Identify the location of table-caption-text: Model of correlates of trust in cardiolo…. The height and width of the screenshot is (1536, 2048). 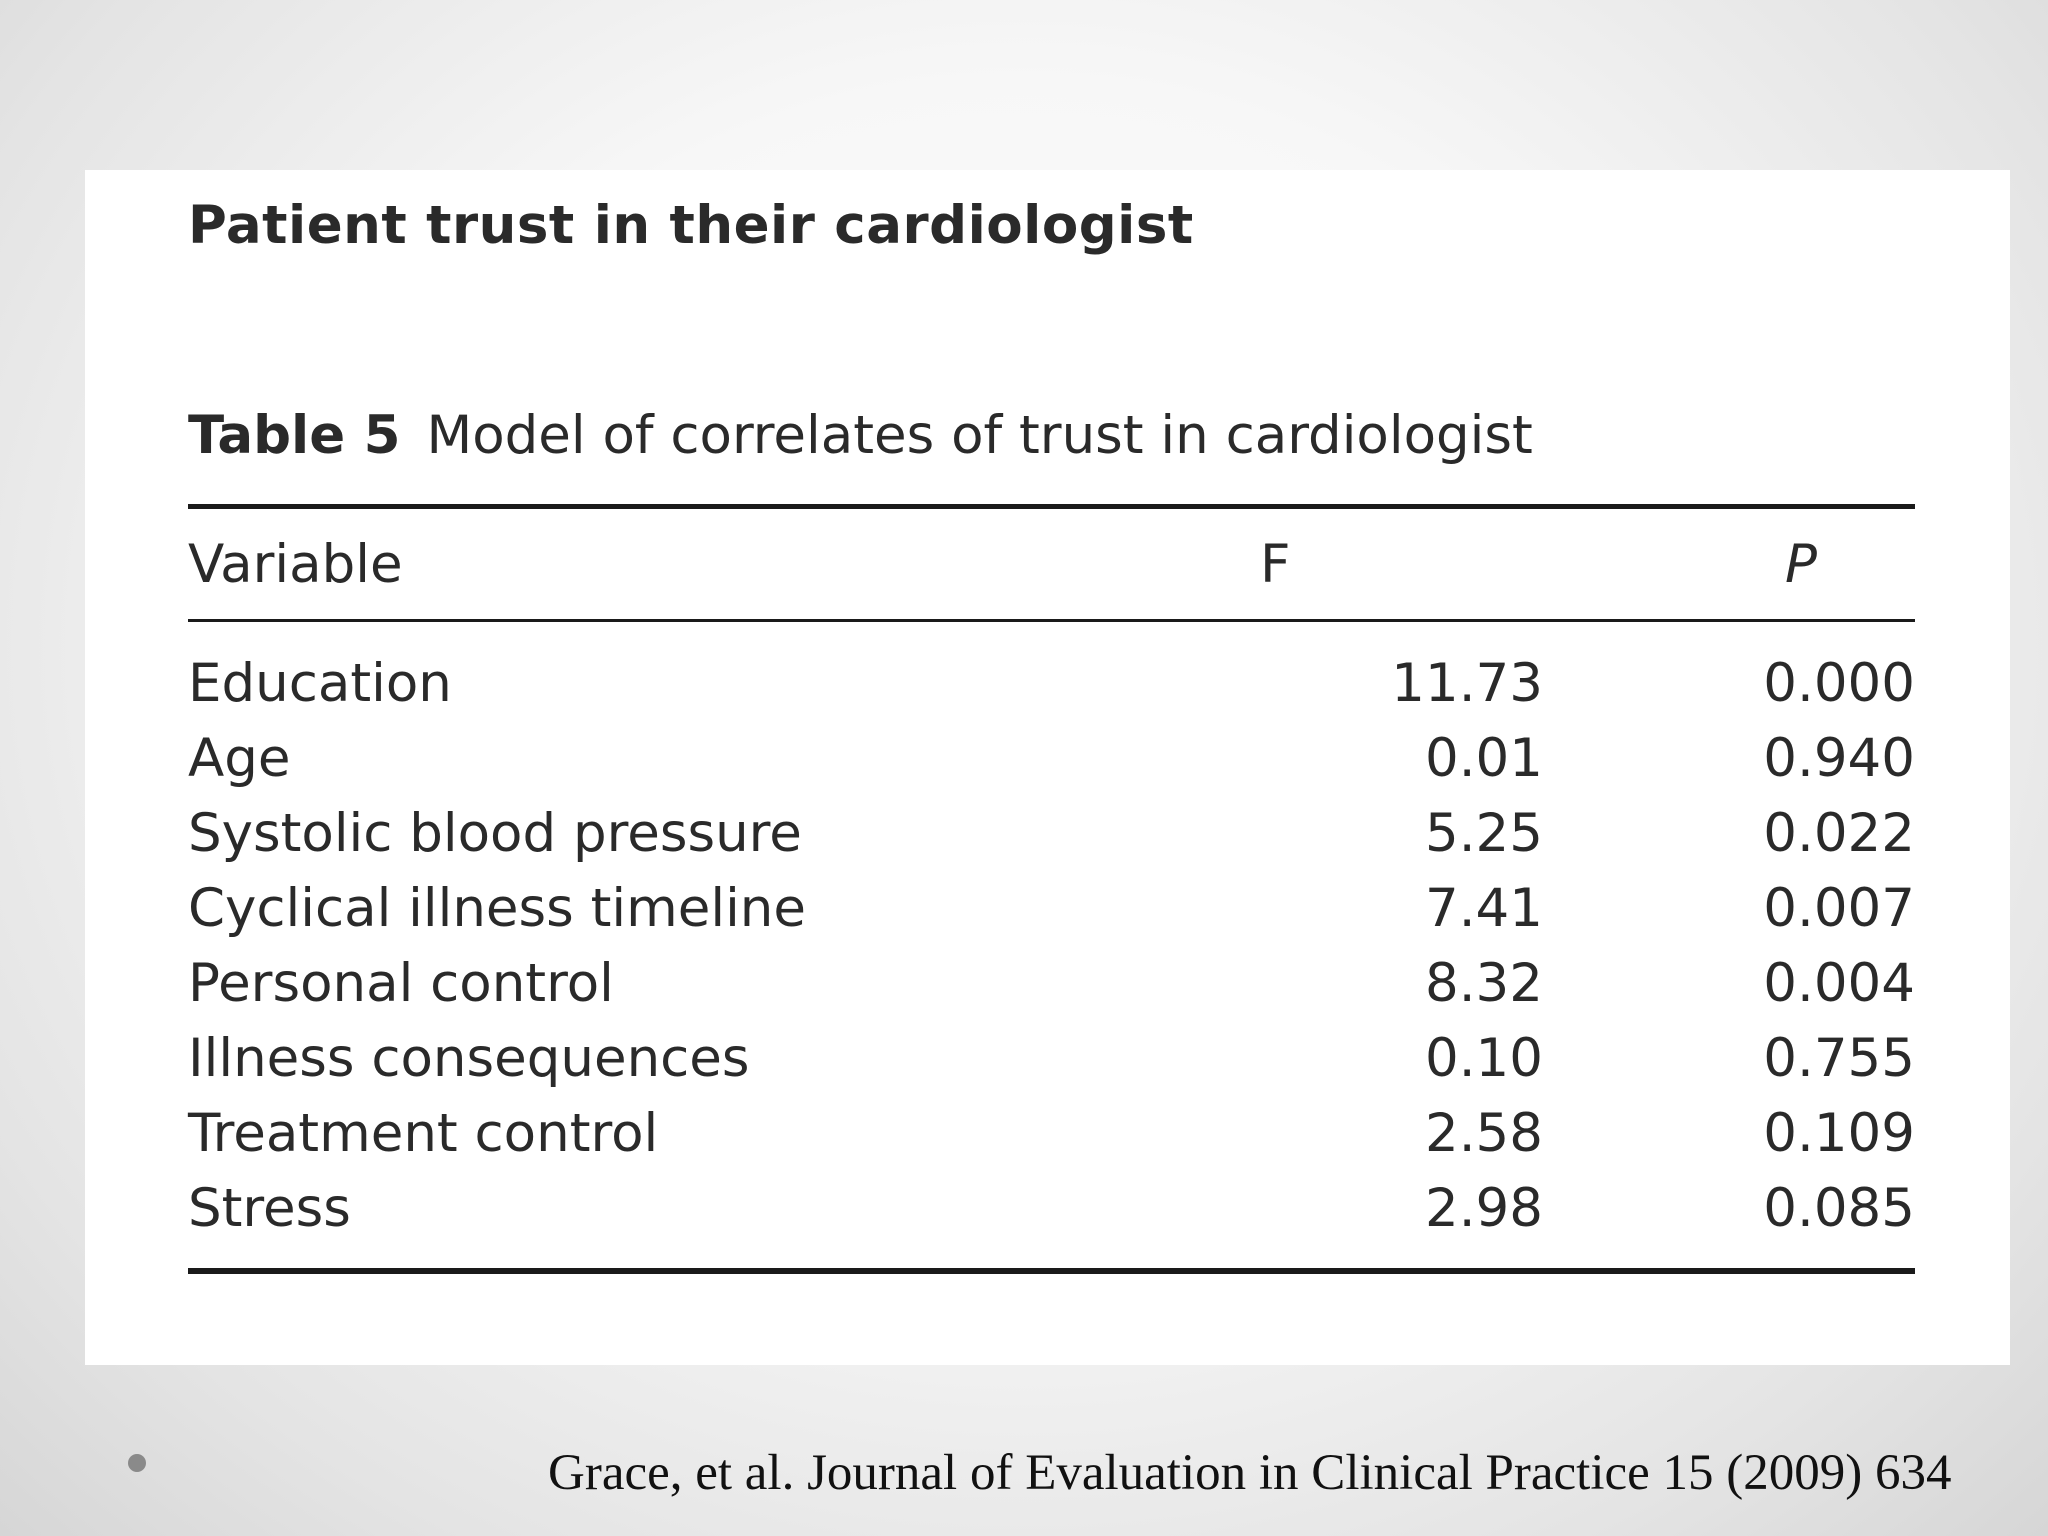
(979, 435).